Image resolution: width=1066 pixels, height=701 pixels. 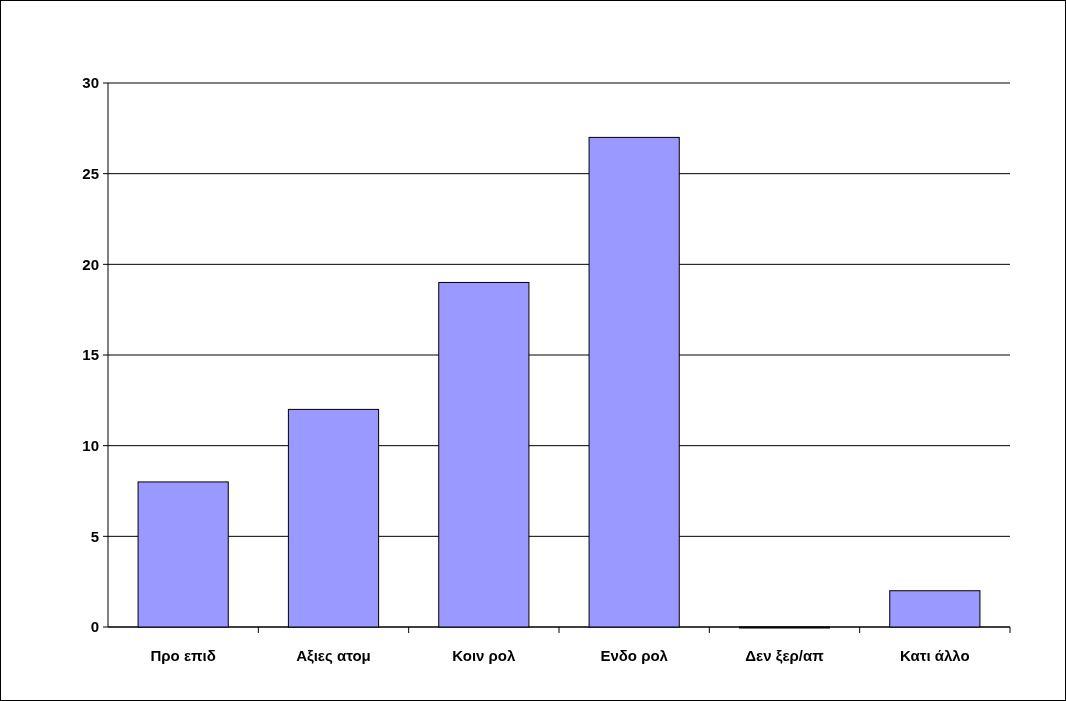 I want to click on y-tick-label: 5, so click(x=94, y=536).